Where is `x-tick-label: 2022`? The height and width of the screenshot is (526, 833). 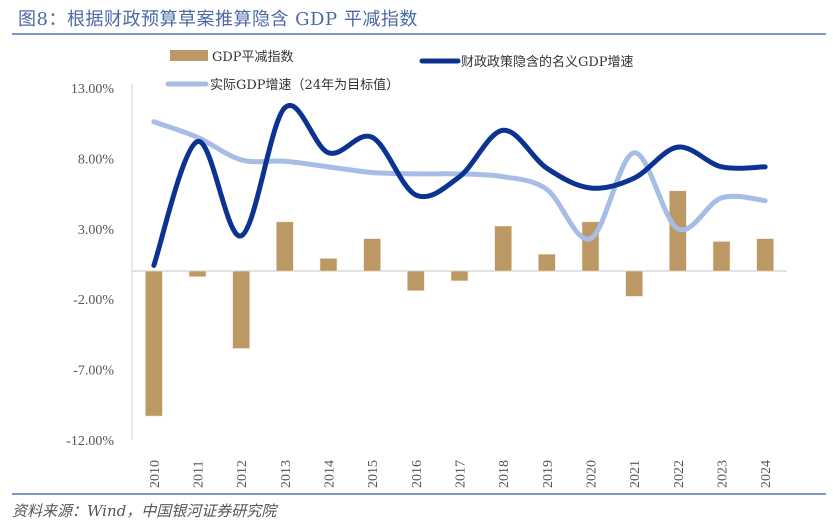
x-tick-label: 2022 is located at coordinates (679, 474).